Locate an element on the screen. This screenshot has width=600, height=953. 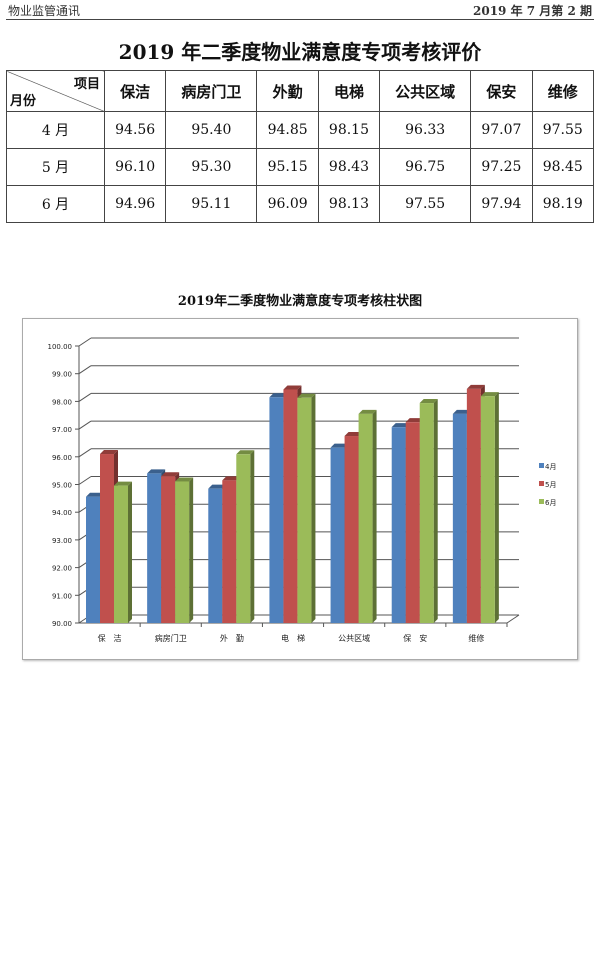
cell: 94.96 is located at coordinates (135, 204).